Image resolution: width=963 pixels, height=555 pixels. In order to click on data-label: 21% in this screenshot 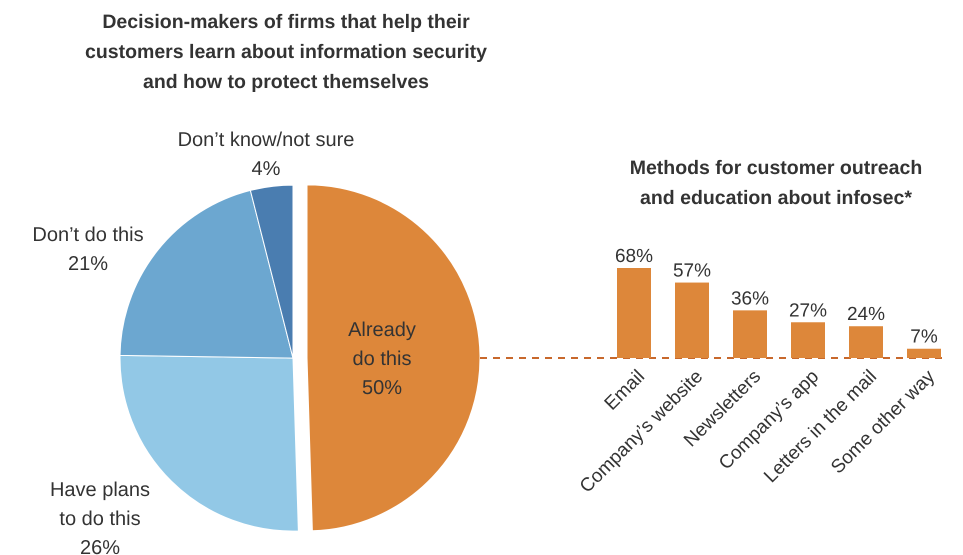, I will do `click(88, 264)`.